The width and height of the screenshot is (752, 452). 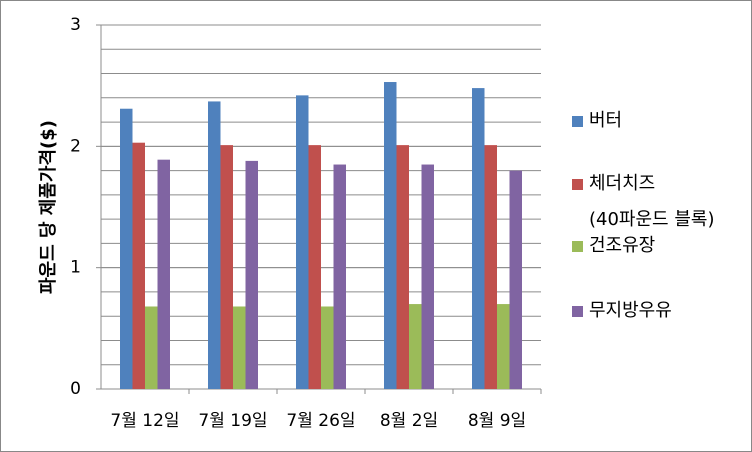 I want to click on legend-label: 버터, so click(x=606, y=120).